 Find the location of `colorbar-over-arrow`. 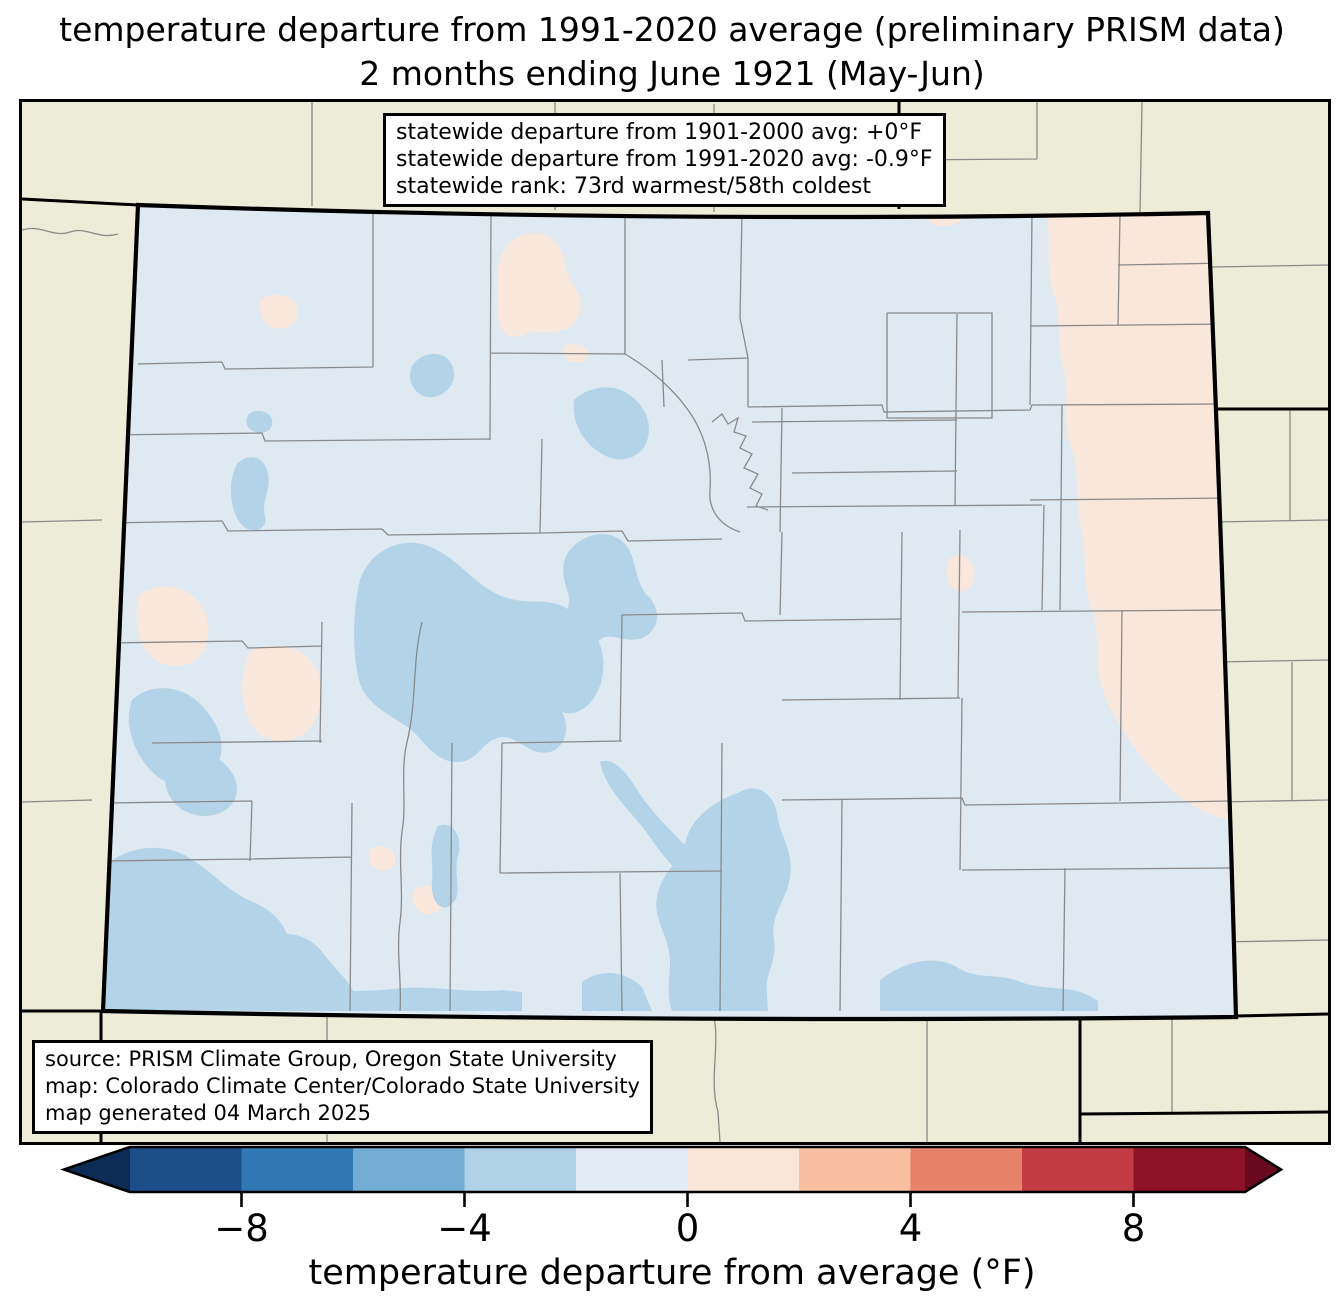

colorbar-over-arrow is located at coordinates (1263, 1169).